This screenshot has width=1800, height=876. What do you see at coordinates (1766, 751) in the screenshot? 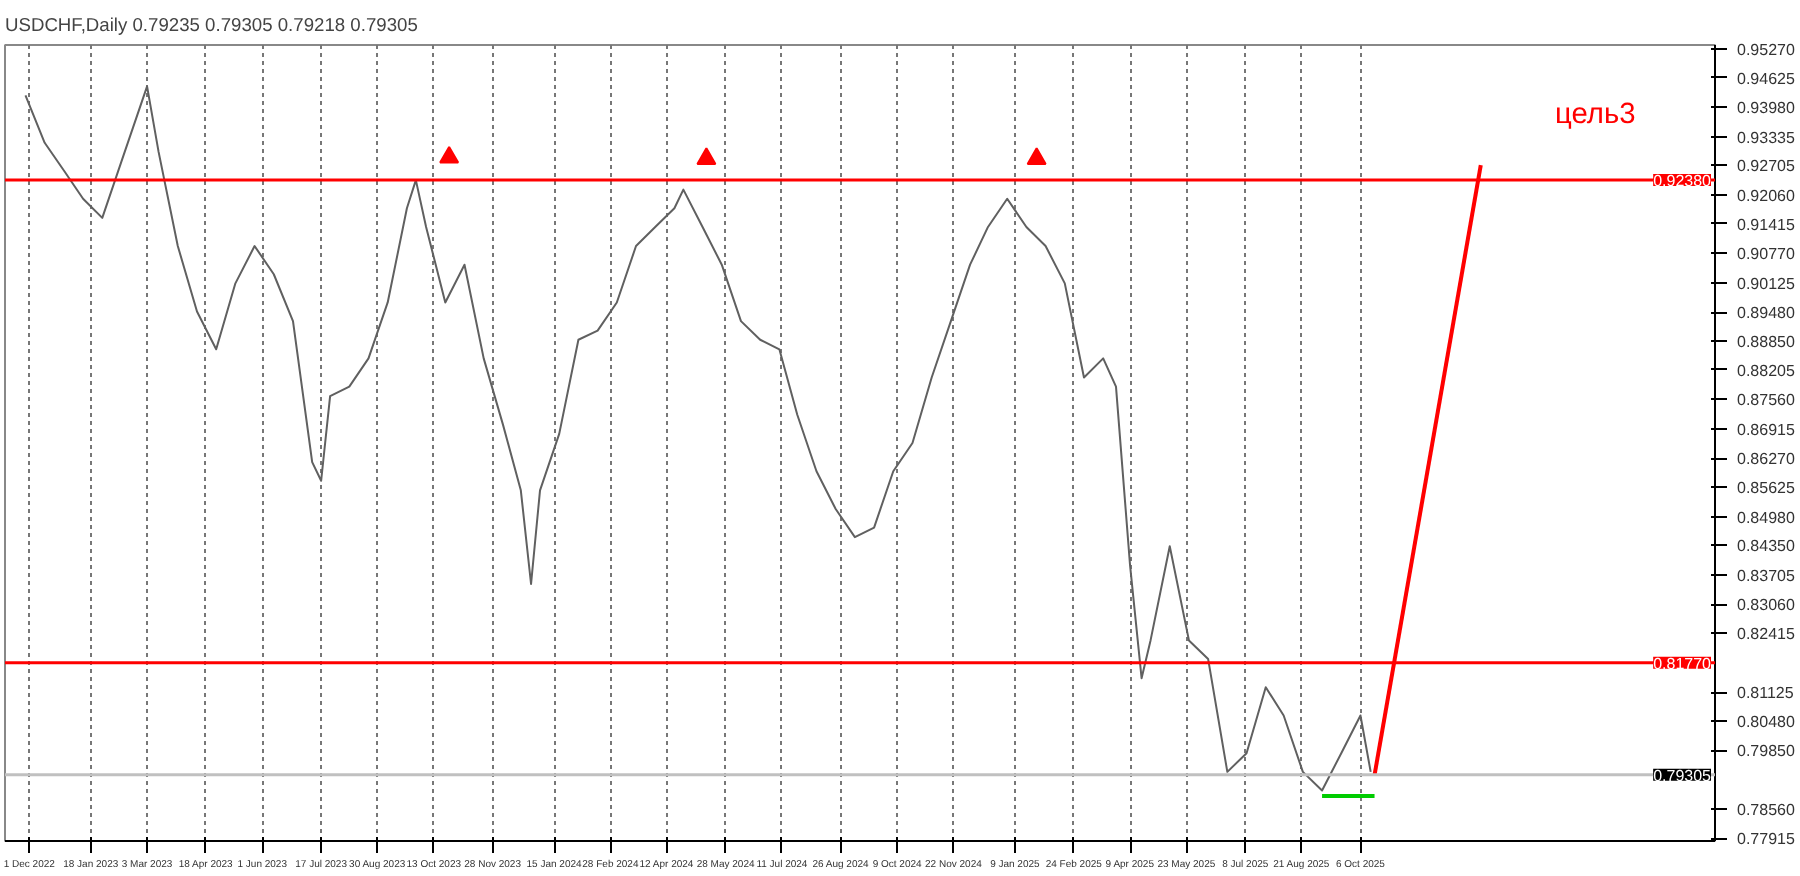
I see `y-tick-label: 0.79850` at bounding box center [1766, 751].